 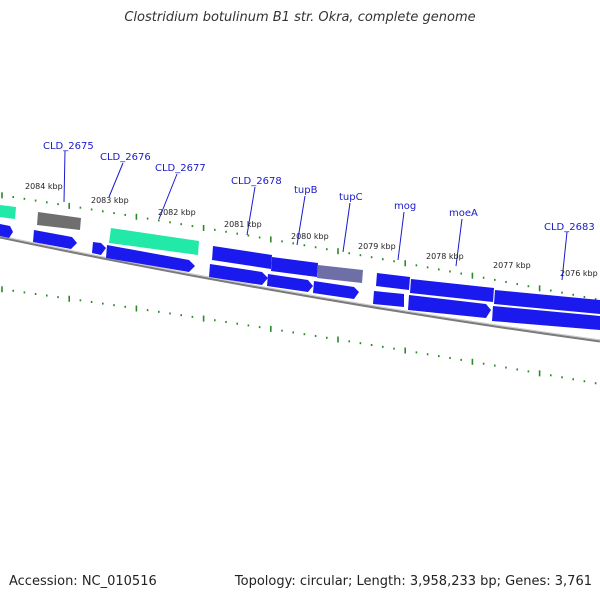 What do you see at coordinates (110, 200) in the screenshot?
I see `kbp-label: 2083 kbp` at bounding box center [110, 200].